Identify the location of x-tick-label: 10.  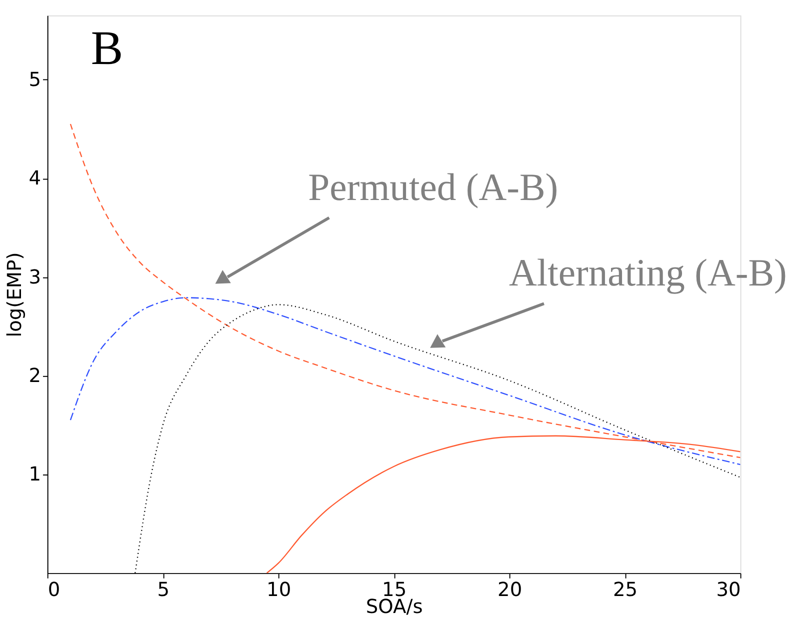
(279, 589).